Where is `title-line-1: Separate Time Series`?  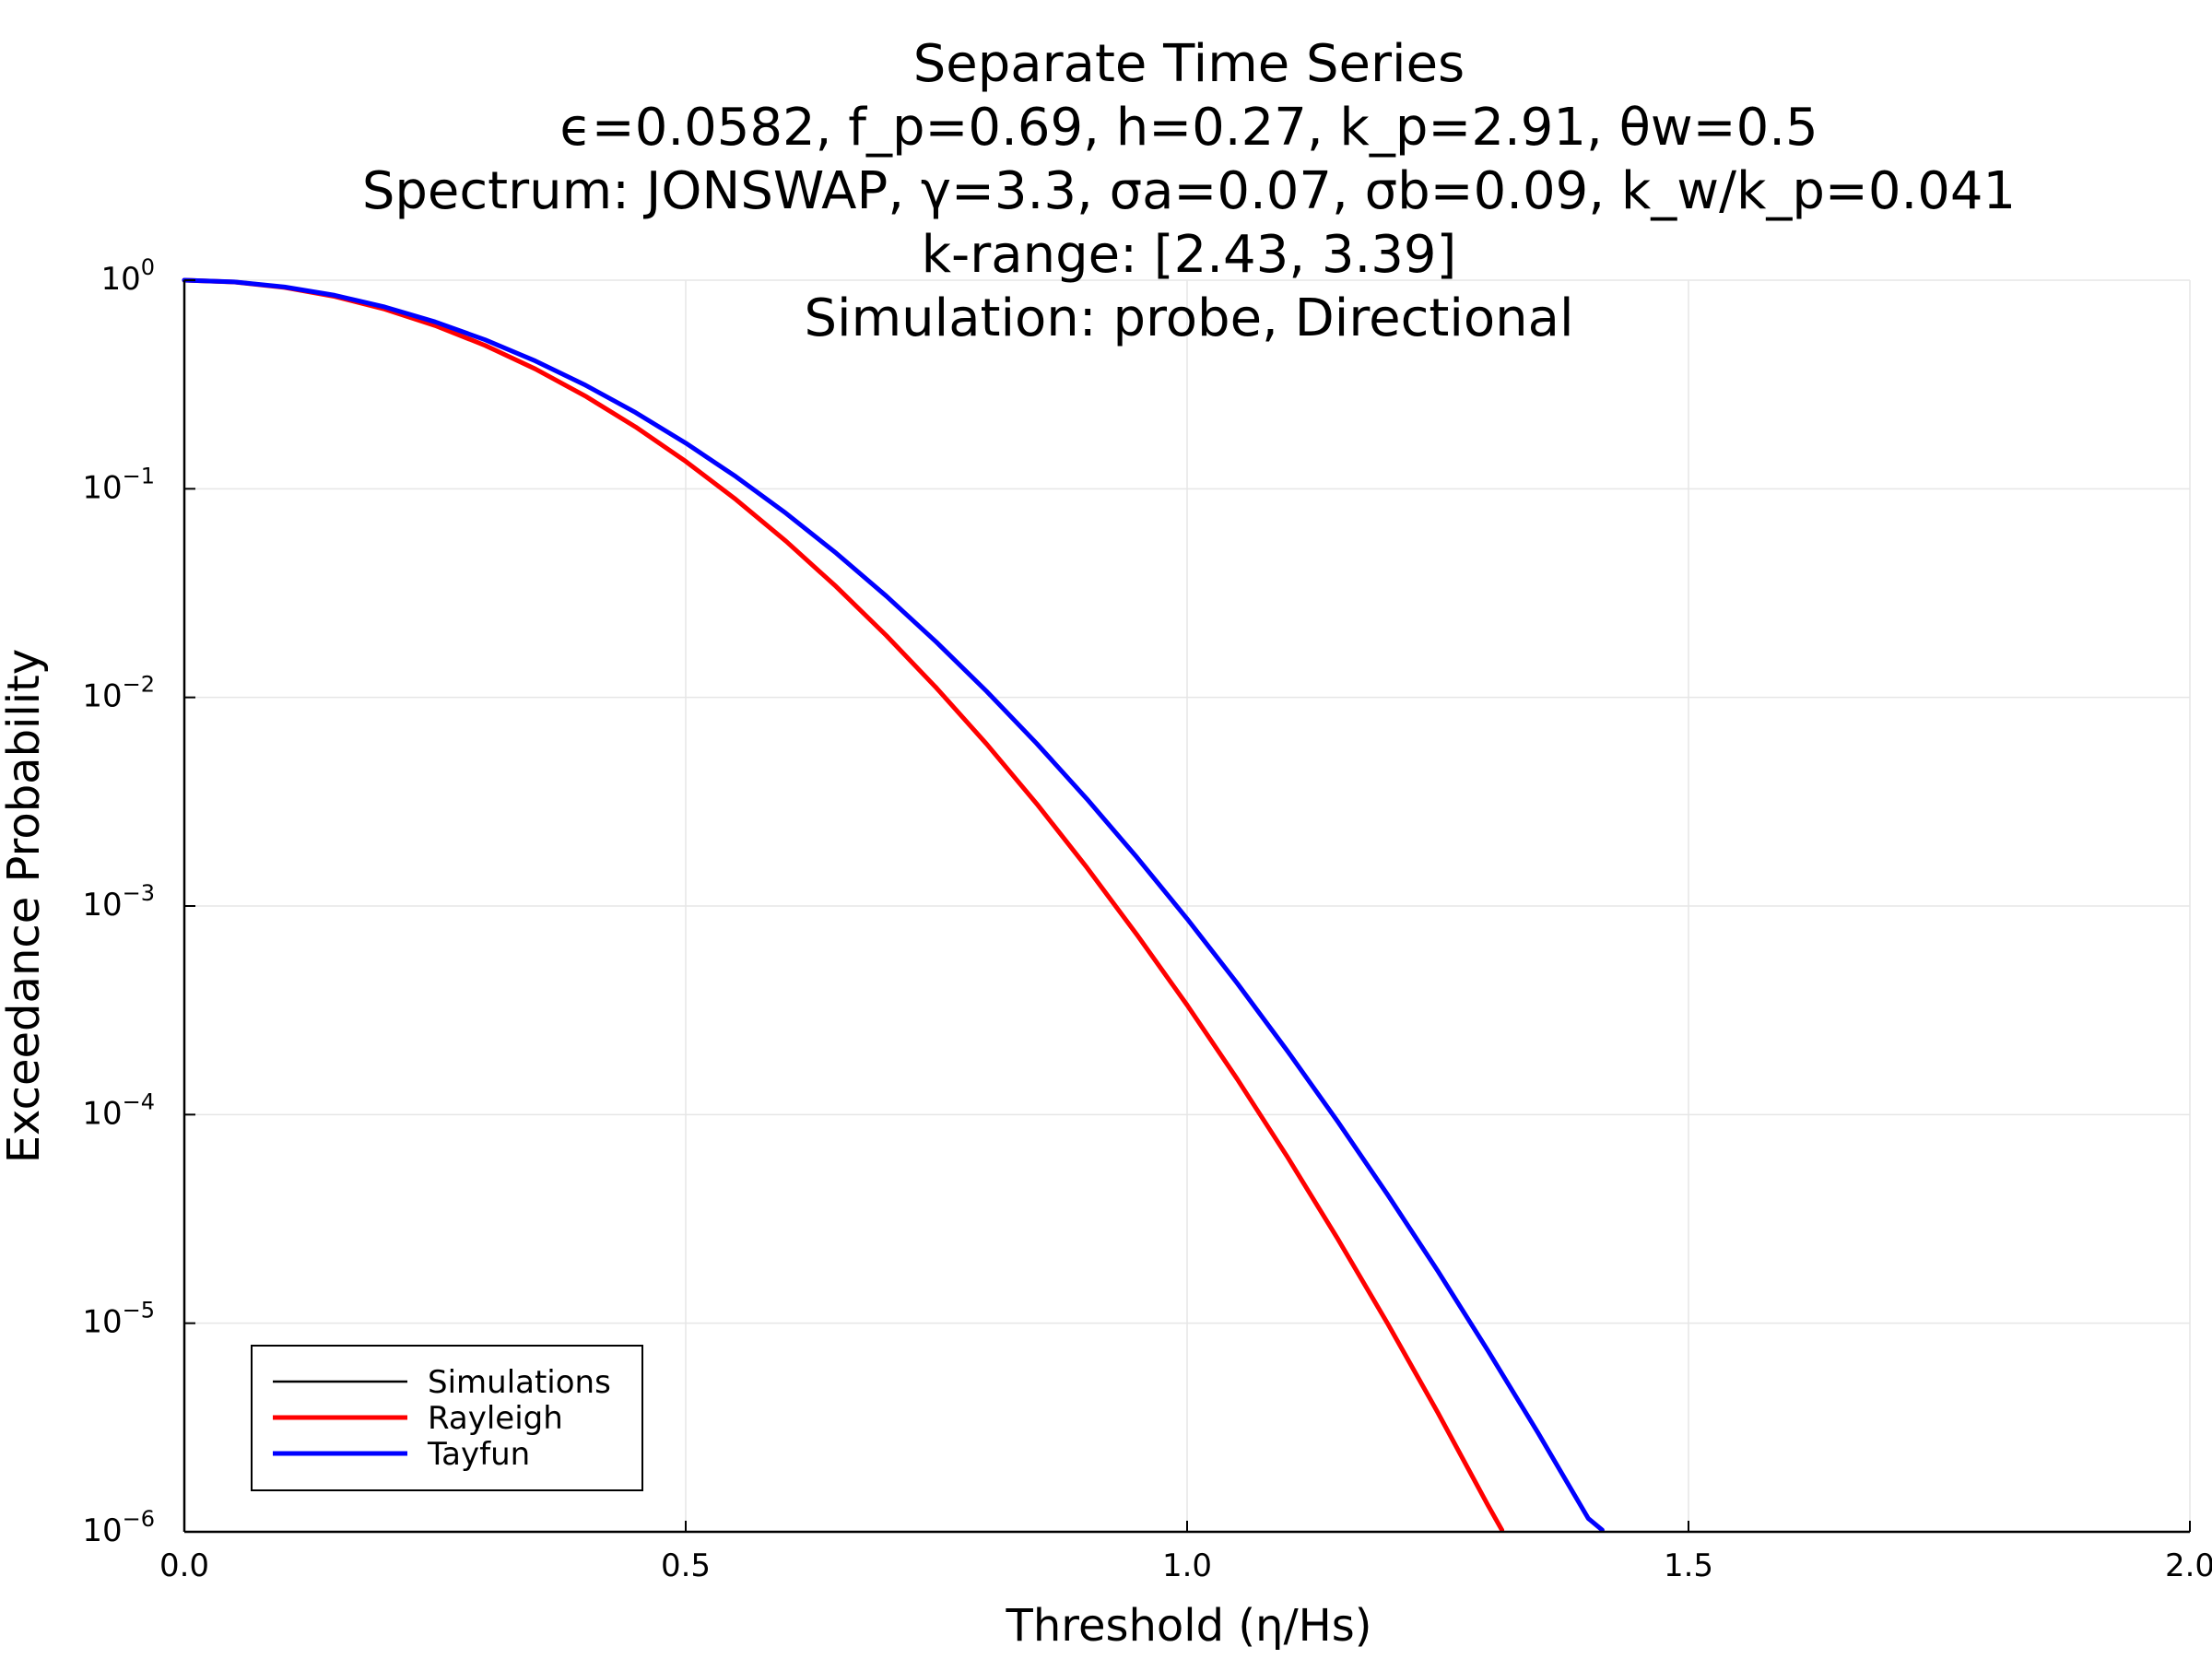
title-line-1: Separate Time Series is located at coordinates (1189, 64).